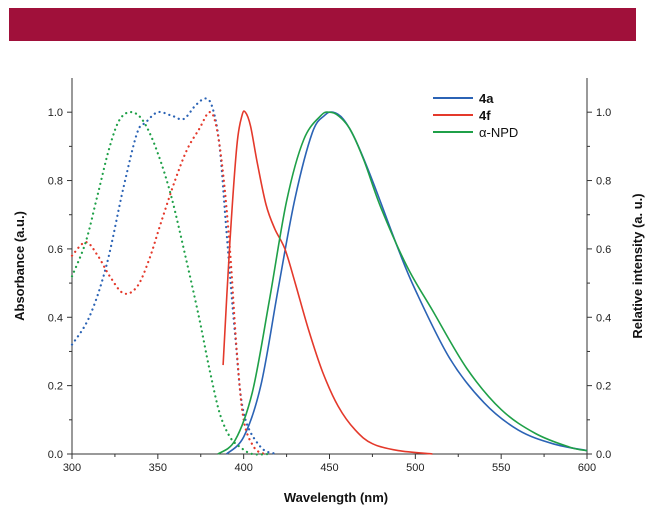 This screenshot has width=645, height=512. Describe the element at coordinates (329, 468) in the screenshot. I see `x-tick-label: 450` at that location.